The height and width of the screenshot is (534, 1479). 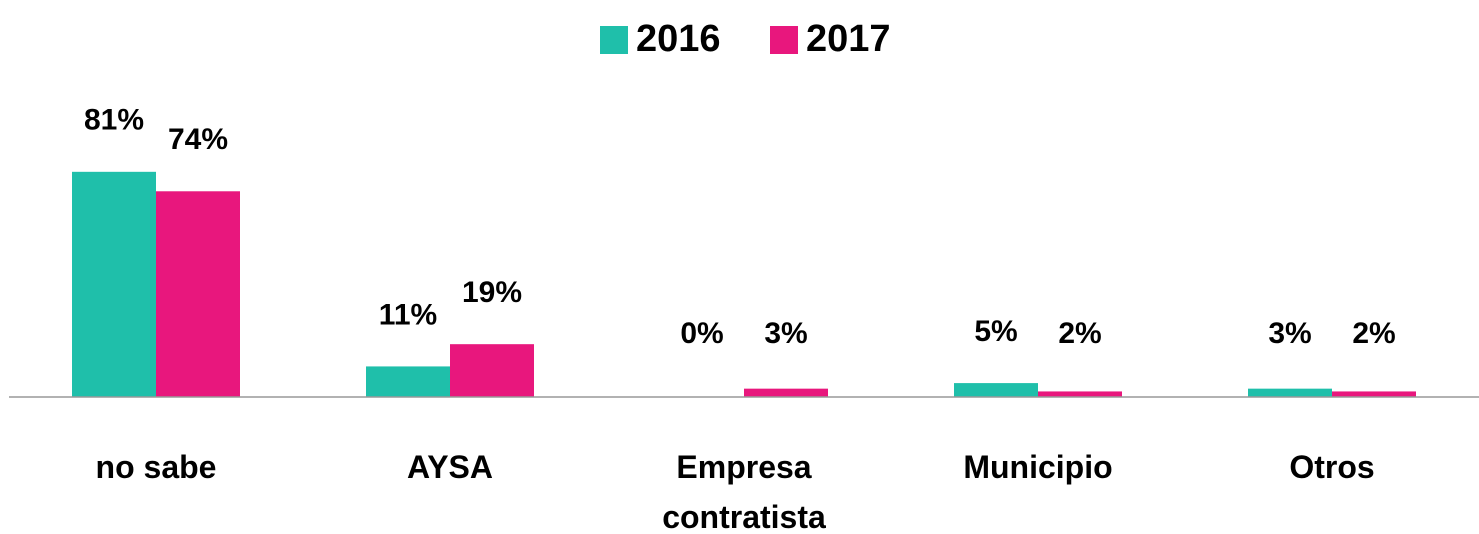 I want to click on data-label: 0%, so click(x=701, y=333).